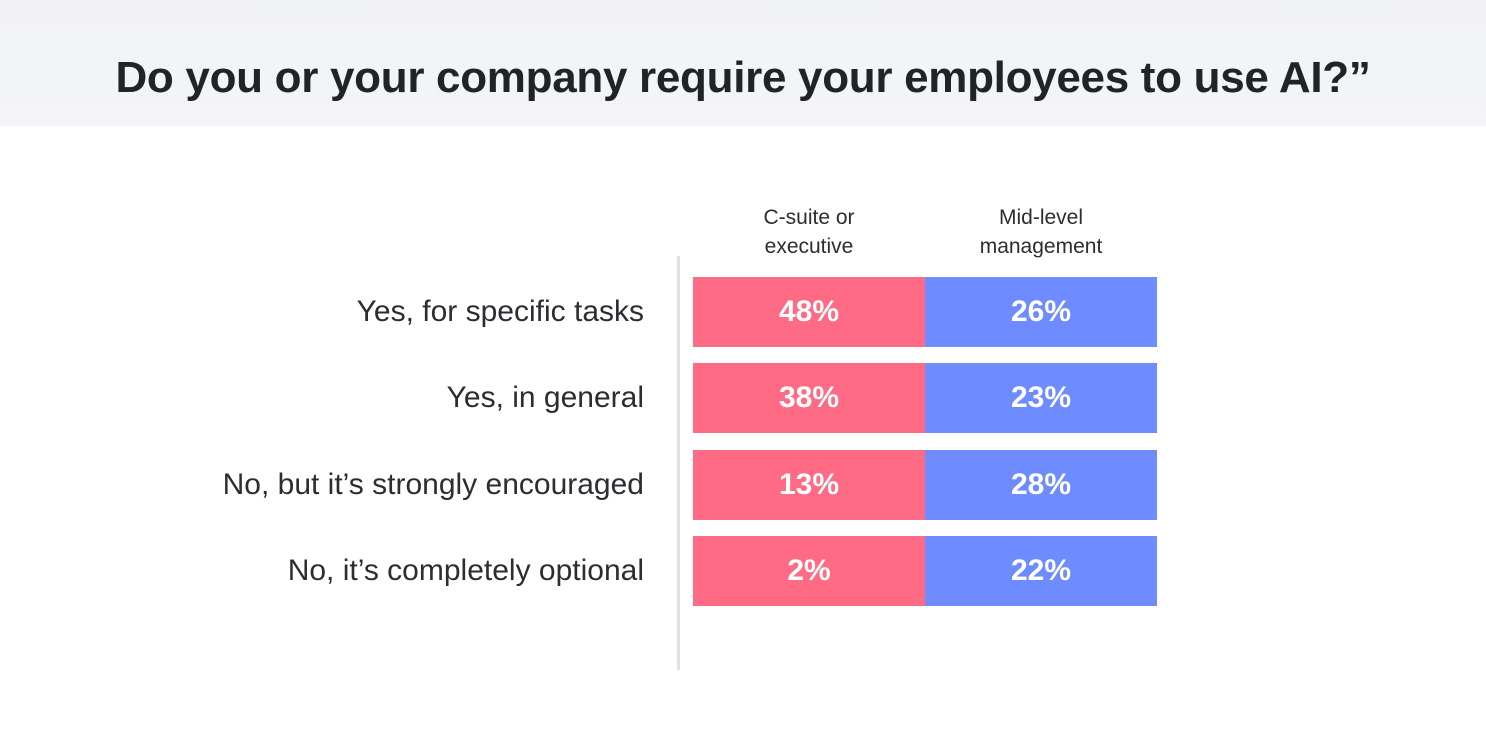 This screenshot has width=1486, height=748. I want to click on column-header-c-suite: C-suite or executive, so click(809, 232).